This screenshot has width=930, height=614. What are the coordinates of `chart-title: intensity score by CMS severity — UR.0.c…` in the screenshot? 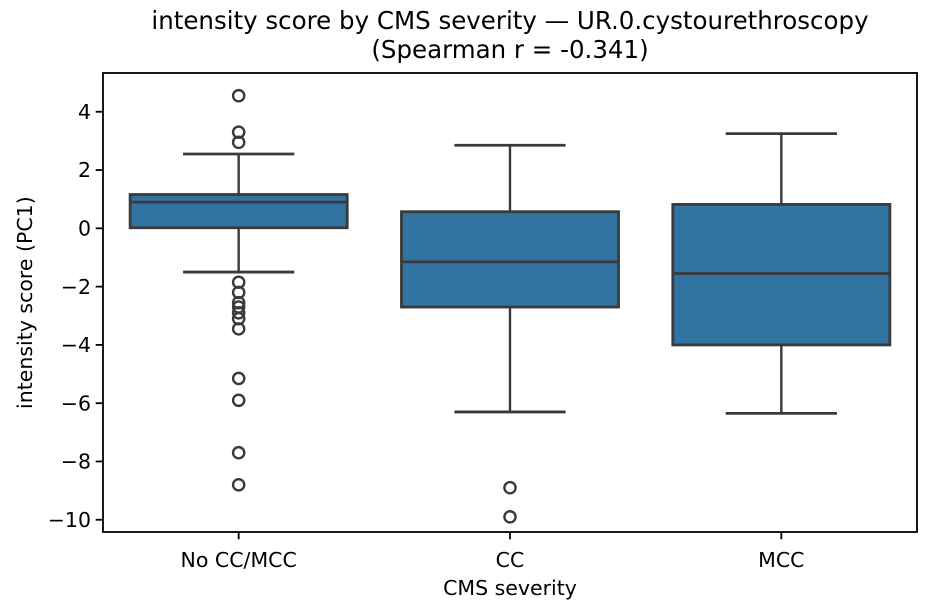 It's located at (510, 20).